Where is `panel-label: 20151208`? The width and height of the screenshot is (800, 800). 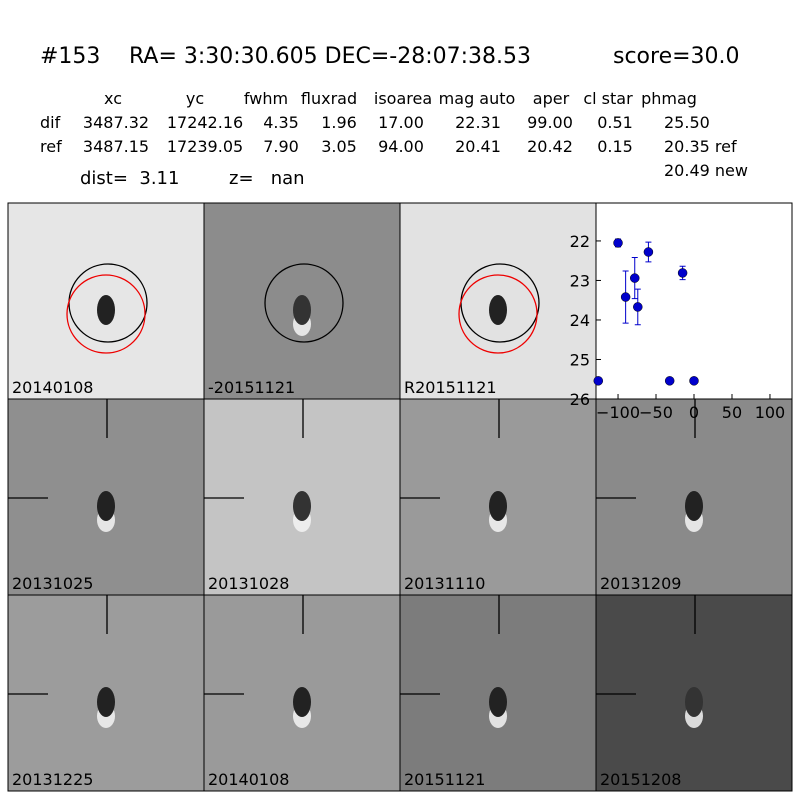
panel-label: 20151208 is located at coordinates (640, 779).